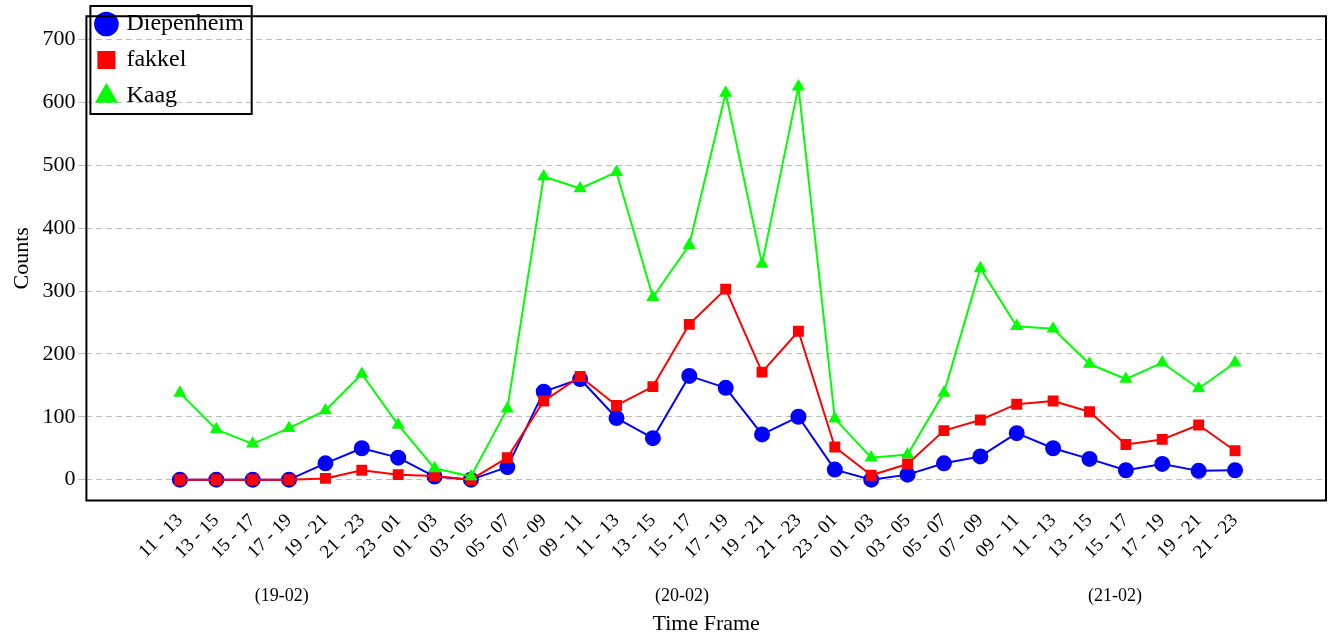  What do you see at coordinates (59, 415) in the screenshot?
I see `y-tick-label: 100` at bounding box center [59, 415].